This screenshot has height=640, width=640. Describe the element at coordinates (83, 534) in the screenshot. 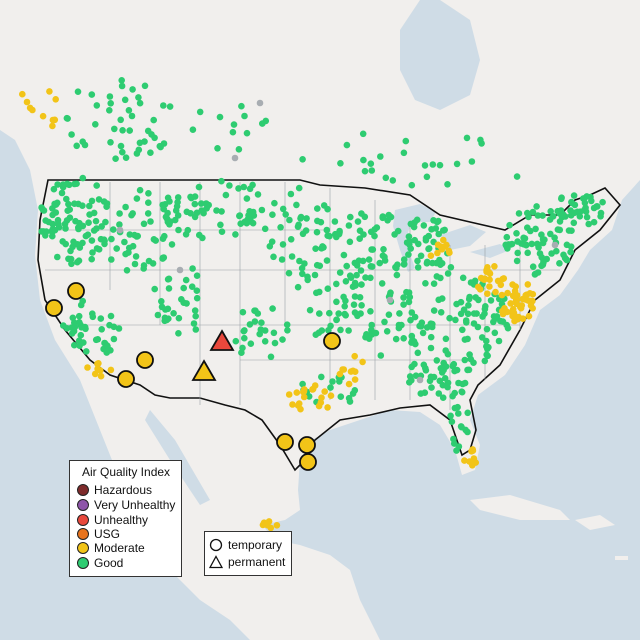

I see `usg-swatch` at that location.